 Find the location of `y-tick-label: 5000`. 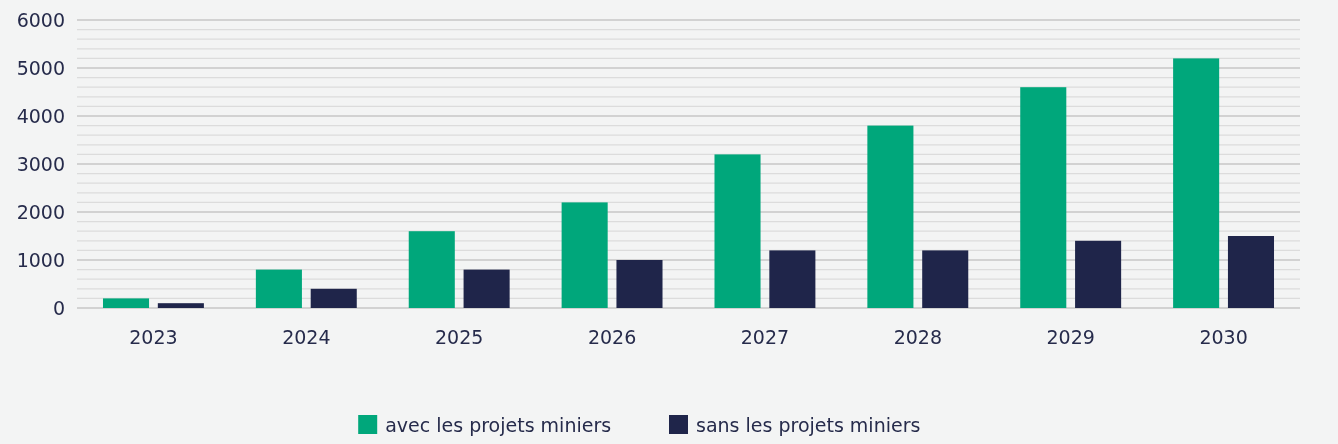

y-tick-label: 5000 is located at coordinates (40, 67).